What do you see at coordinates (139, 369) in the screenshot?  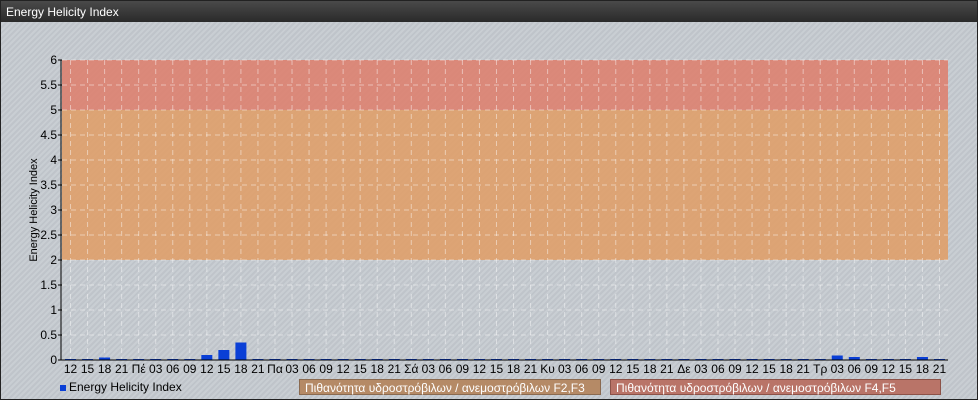 I see `x-tick-label: Πέ` at bounding box center [139, 369].